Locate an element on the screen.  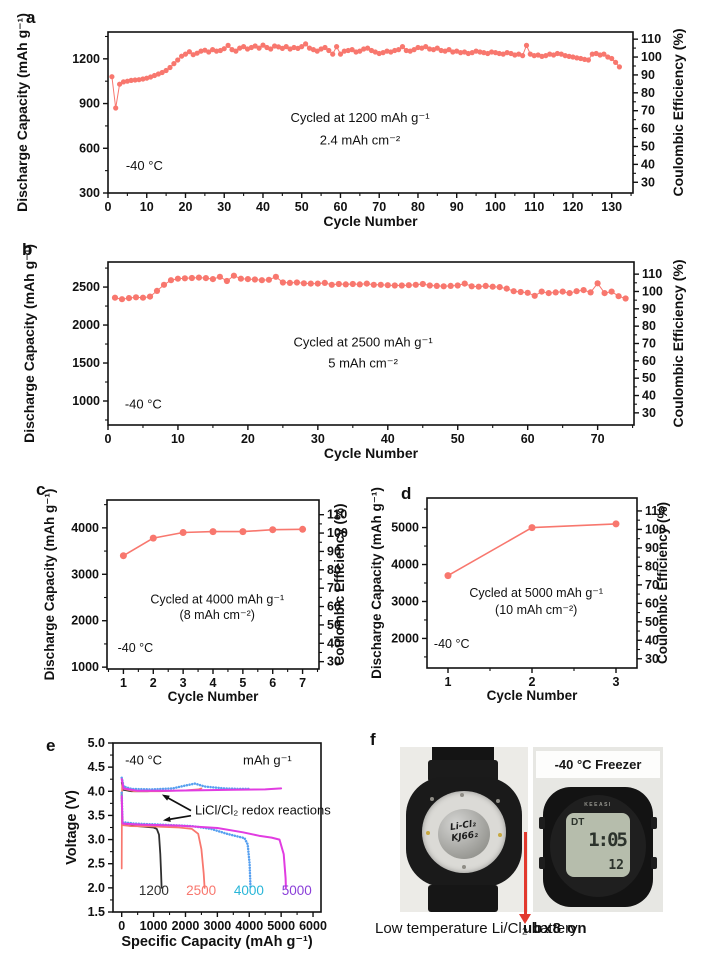
tick-label: 5.0 is located at coordinates (96, 743).